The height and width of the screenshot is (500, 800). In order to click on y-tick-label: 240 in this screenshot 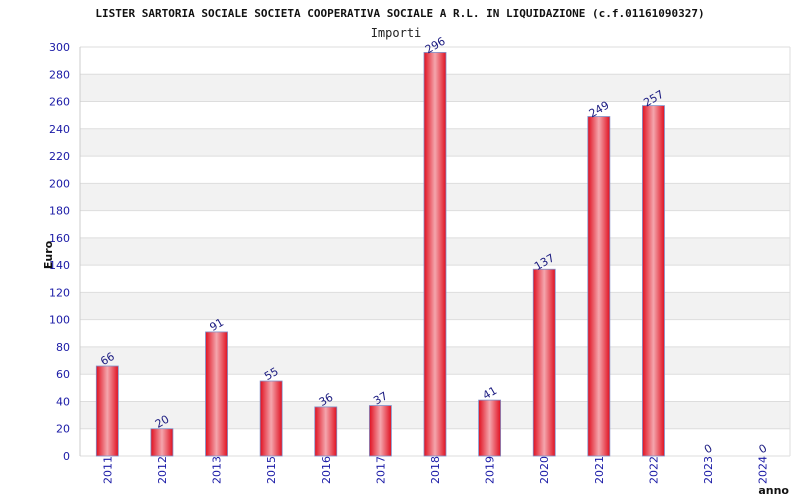, I will do `click(59, 129)`.